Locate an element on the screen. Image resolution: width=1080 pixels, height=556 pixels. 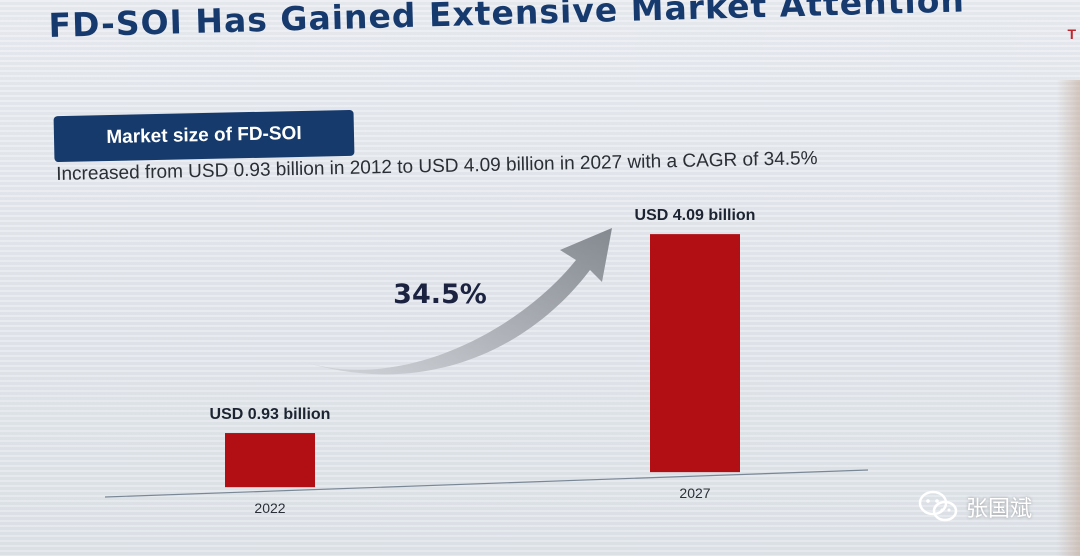
data-label-2027: USD 4.09 billion is located at coordinates (695, 215).